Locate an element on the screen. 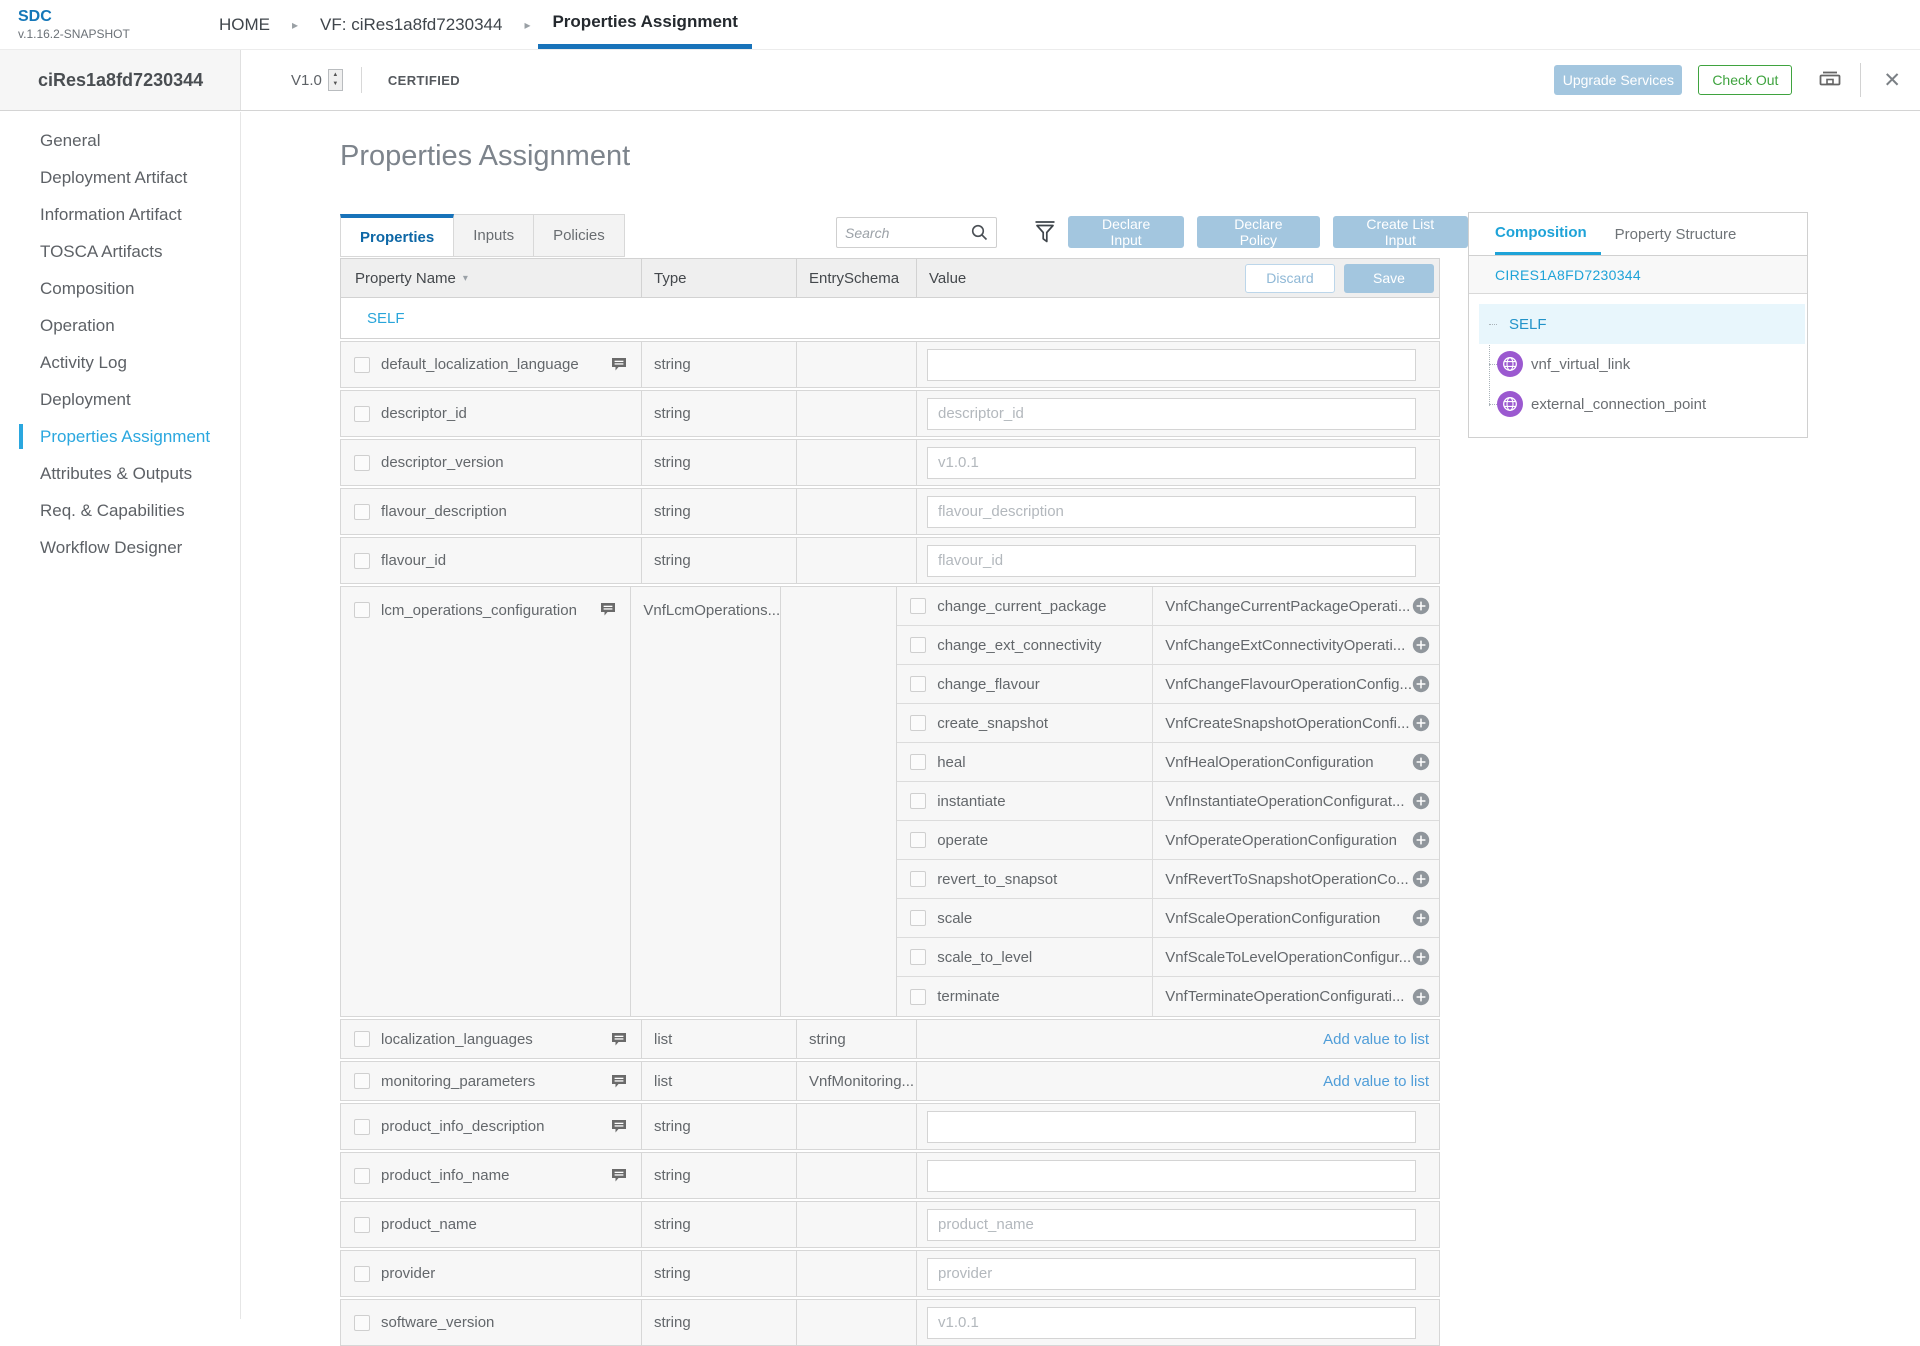  breadcrumb-item-vf-cires1a8fd7230344: VF: ciRes1a8fd7230344 is located at coordinates (411, 24).